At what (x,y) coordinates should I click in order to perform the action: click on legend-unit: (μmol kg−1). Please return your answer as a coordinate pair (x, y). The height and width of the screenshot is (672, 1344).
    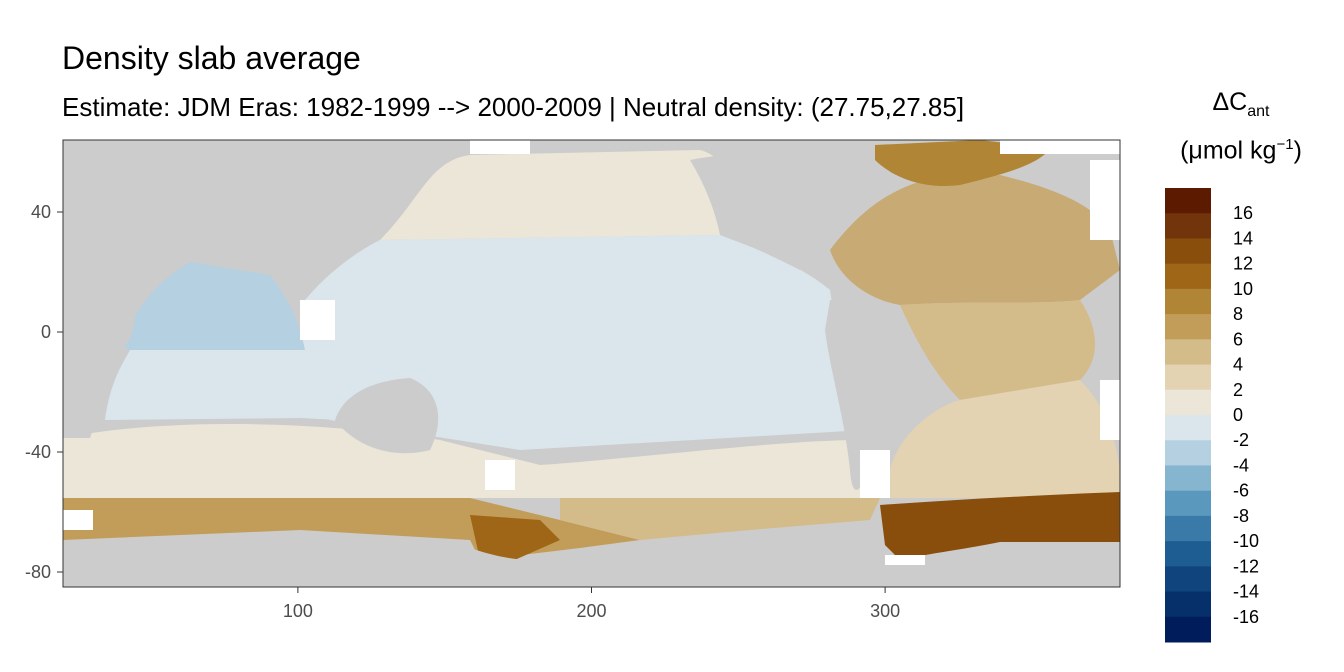
    Looking at the image, I should click on (1241, 150).